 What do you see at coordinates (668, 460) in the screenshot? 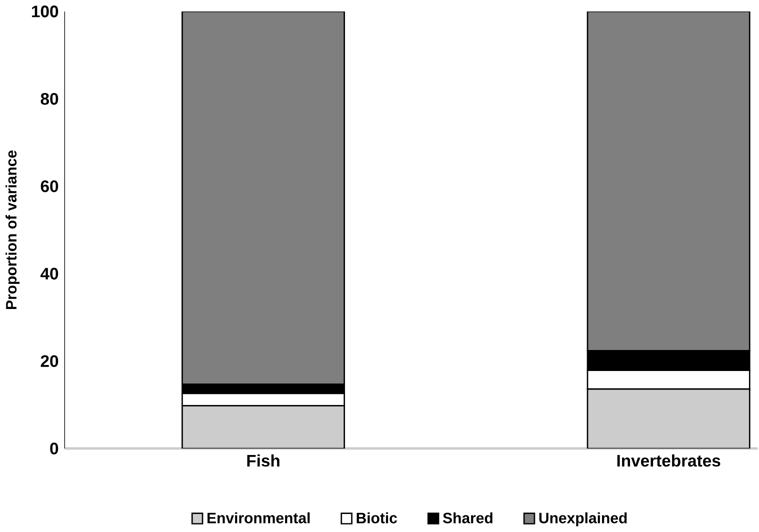
I see `x-tick-label: Invertebrates` at bounding box center [668, 460].